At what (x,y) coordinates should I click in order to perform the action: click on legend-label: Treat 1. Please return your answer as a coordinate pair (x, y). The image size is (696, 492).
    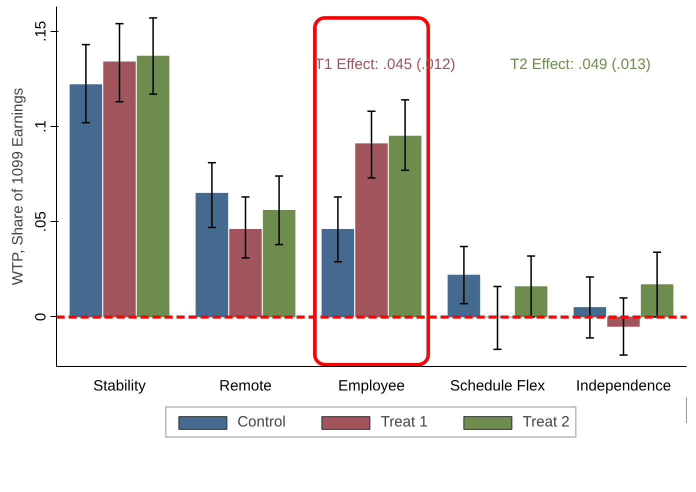
    Looking at the image, I should click on (404, 422).